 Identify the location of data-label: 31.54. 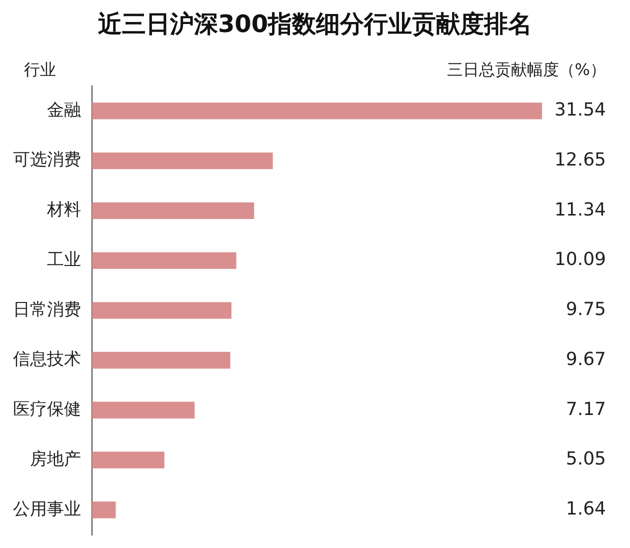
(580, 110).